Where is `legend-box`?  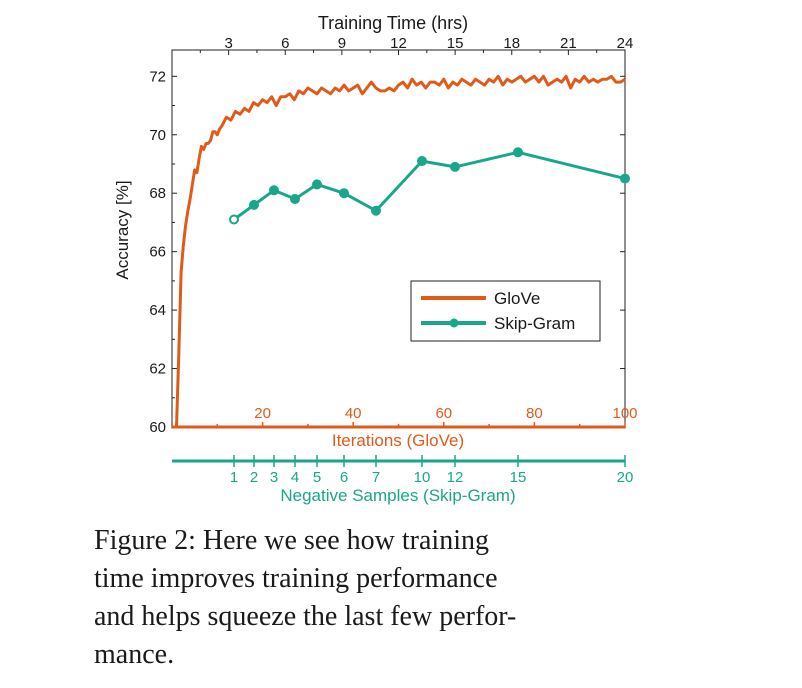
legend-box is located at coordinates (505, 311).